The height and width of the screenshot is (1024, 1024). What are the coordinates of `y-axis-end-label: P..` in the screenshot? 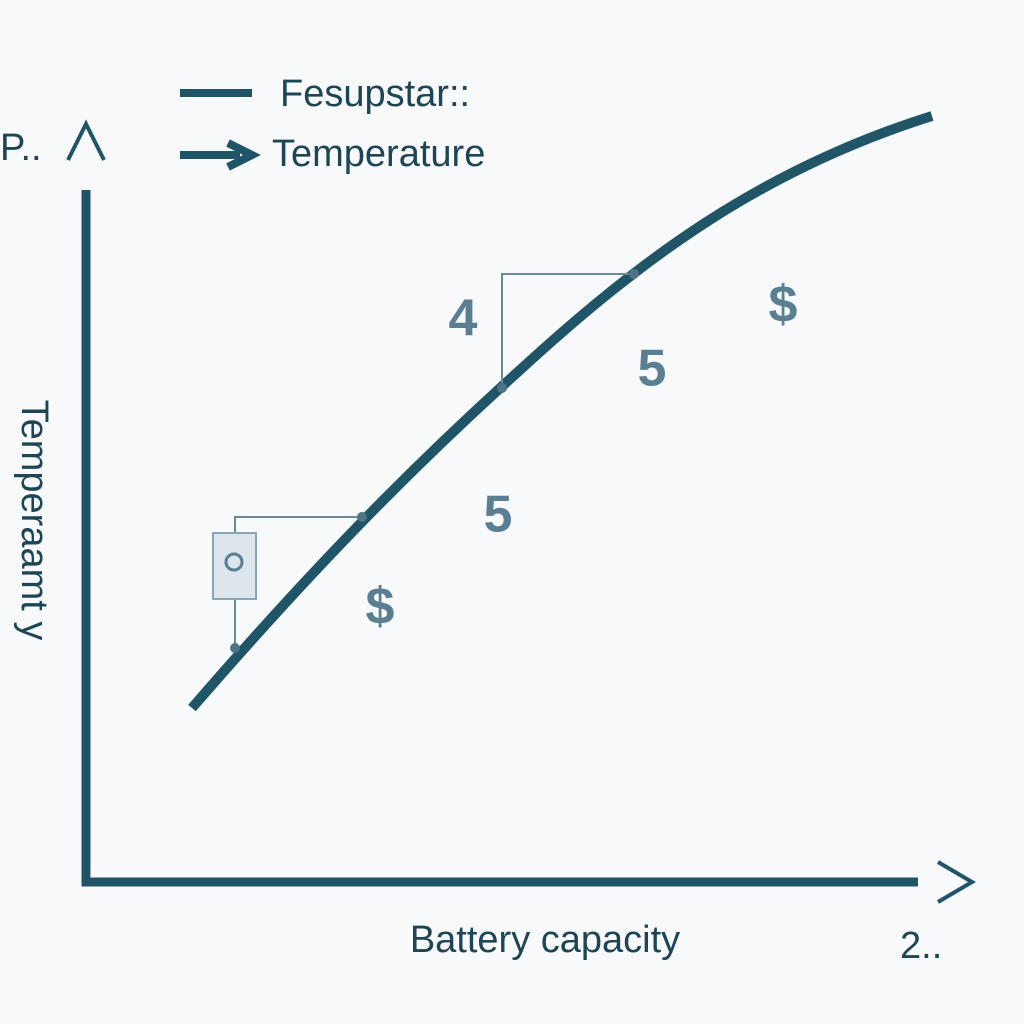 It's located at (21, 148).